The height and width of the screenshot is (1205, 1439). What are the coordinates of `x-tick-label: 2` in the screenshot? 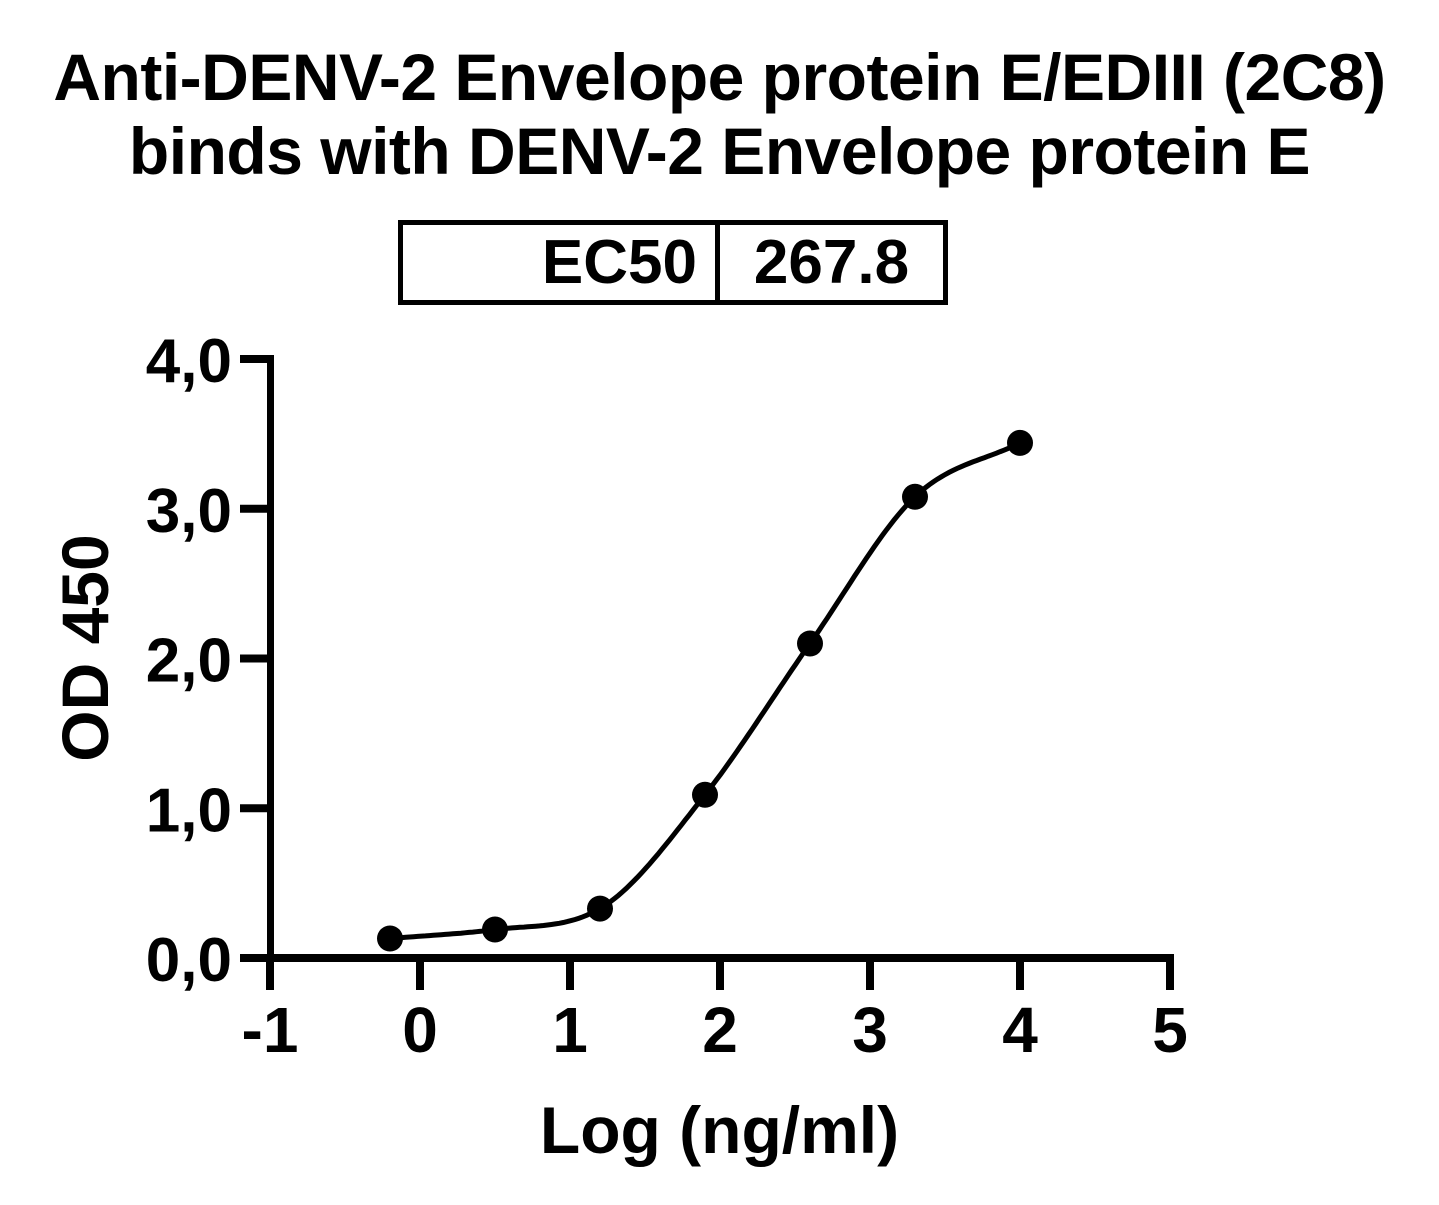 It's located at (720, 1030).